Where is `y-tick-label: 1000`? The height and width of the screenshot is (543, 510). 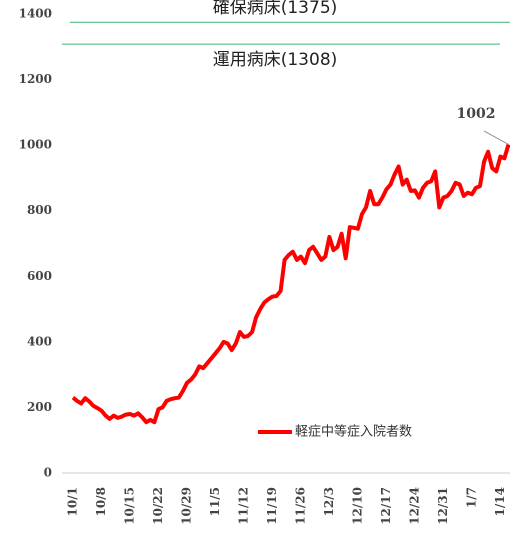 y-tick-label: 1000 is located at coordinates (35, 145).